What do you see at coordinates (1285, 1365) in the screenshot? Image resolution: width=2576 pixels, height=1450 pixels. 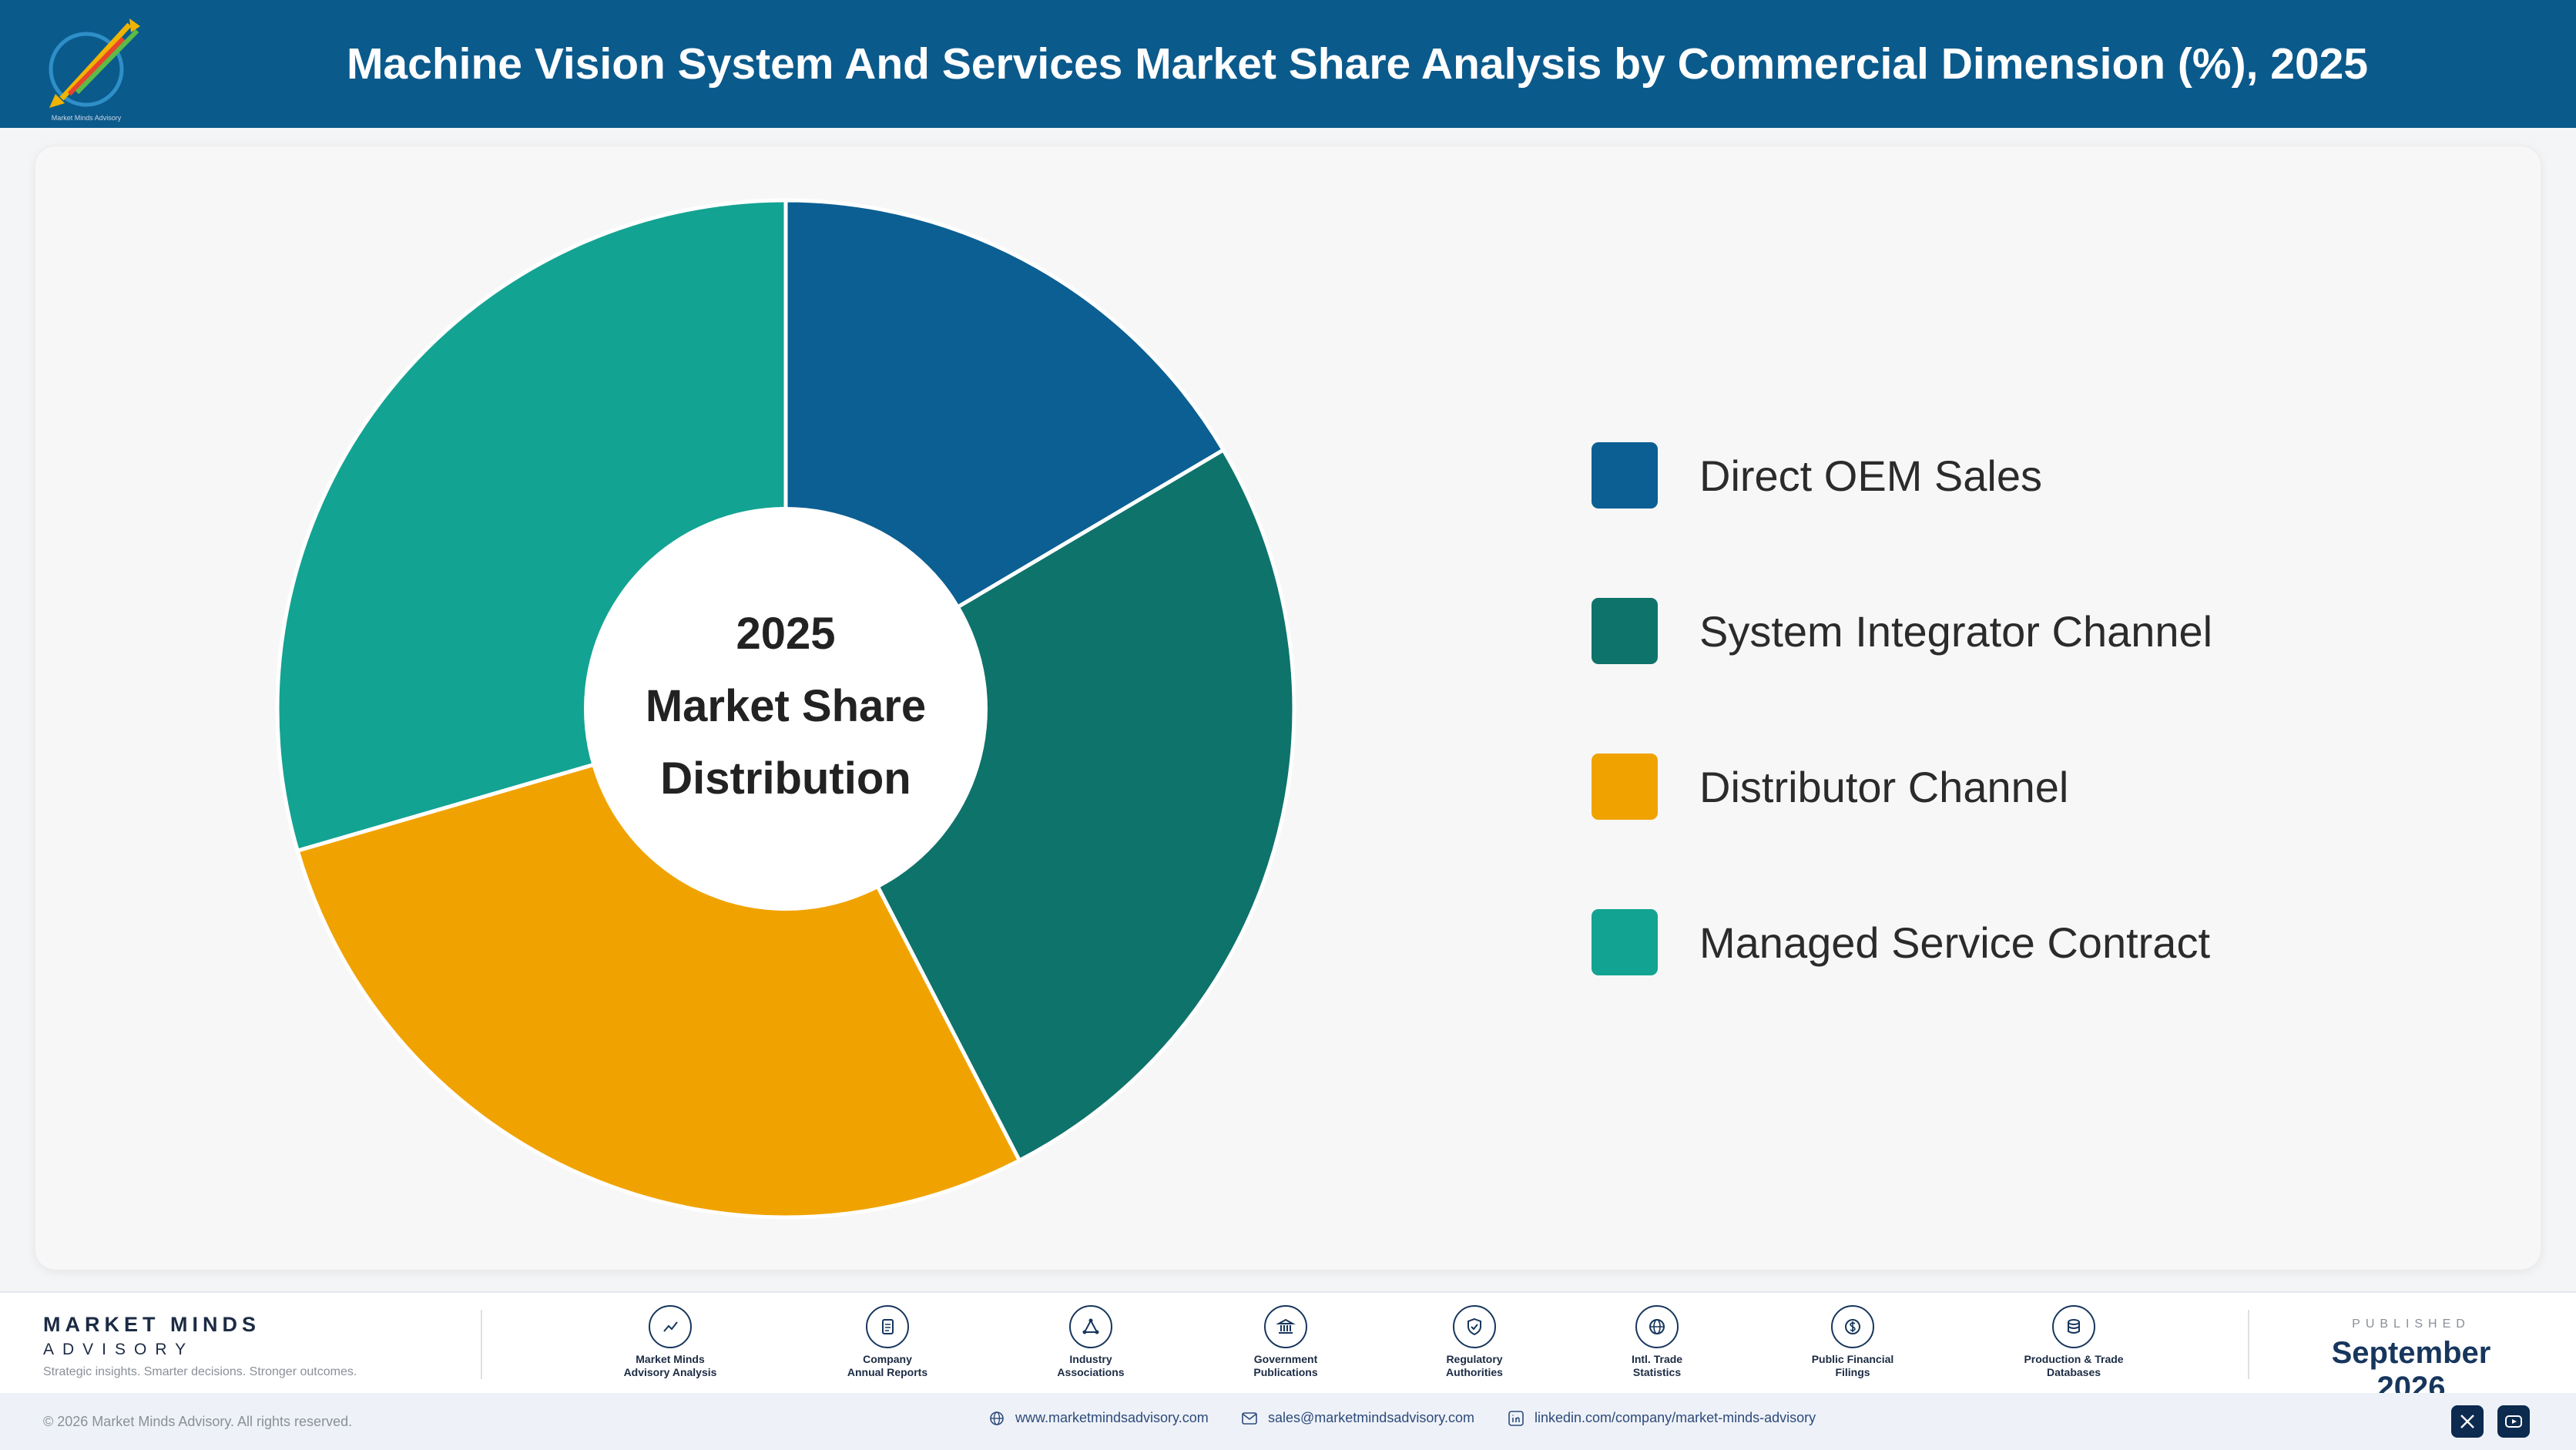 I see `source-label: Government Publications` at bounding box center [1285, 1365].